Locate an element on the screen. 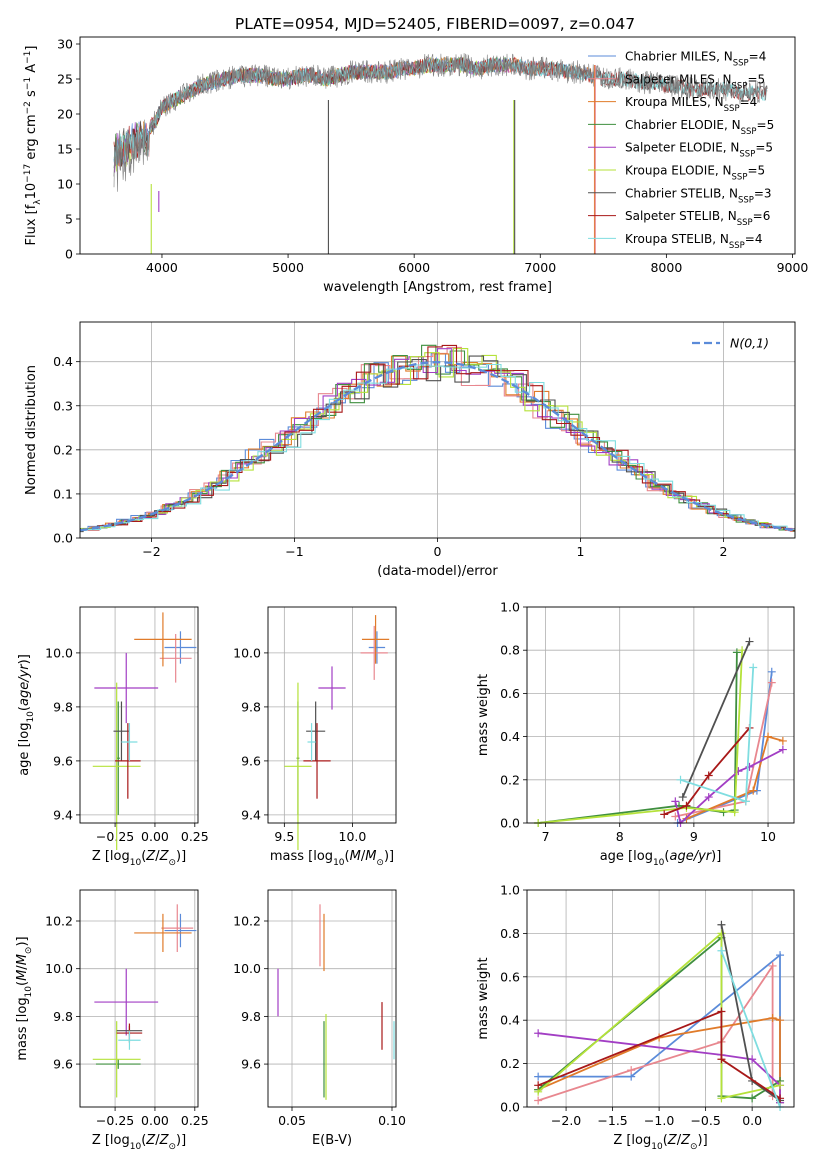 Image resolution: width=819 pixels, height=1170 pixels. x-tick-label: 1 is located at coordinates (581, 551).